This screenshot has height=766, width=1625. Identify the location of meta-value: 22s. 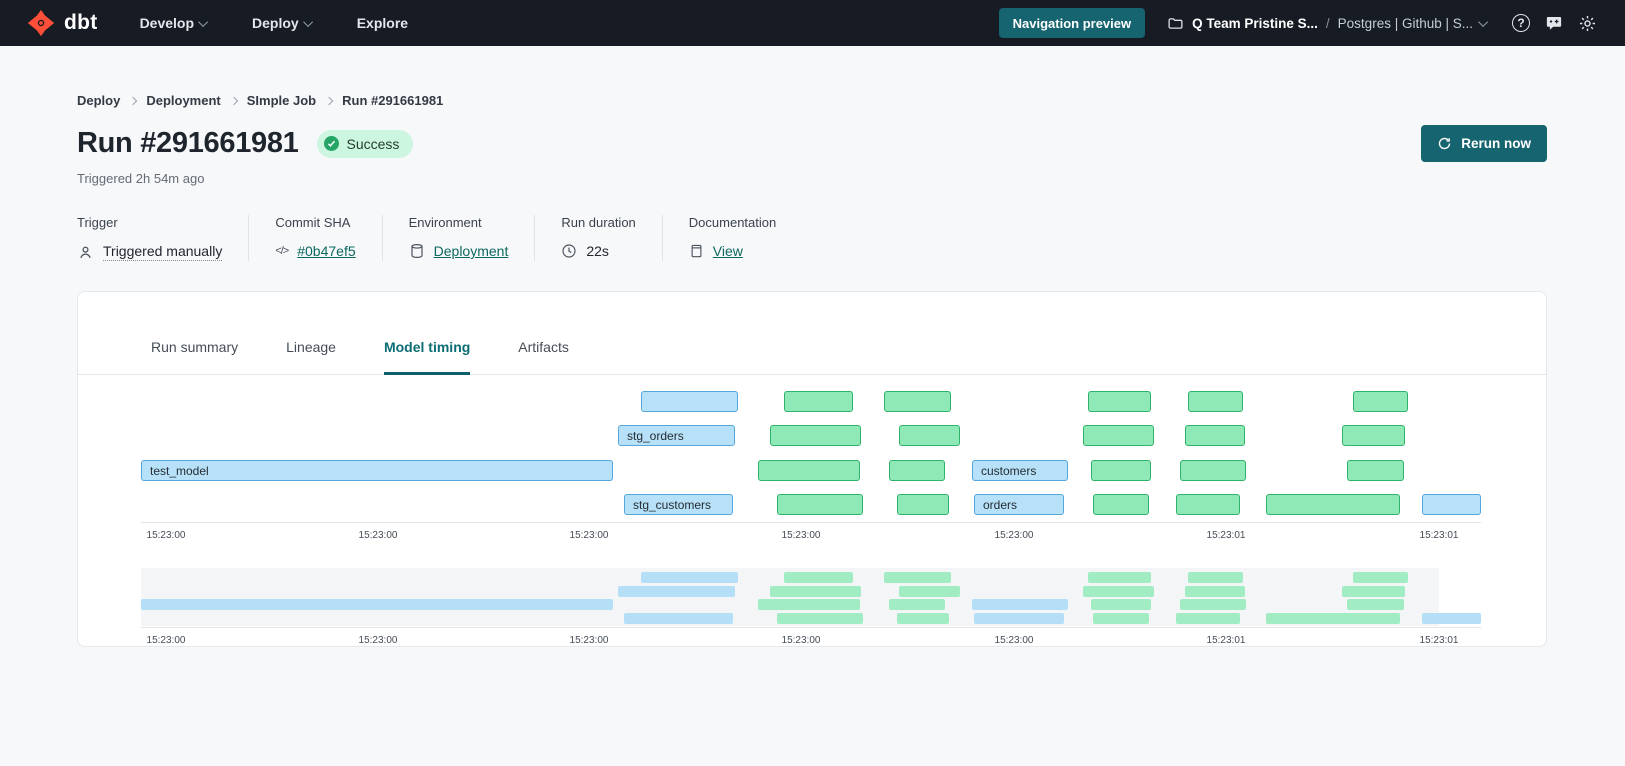
(598, 251).